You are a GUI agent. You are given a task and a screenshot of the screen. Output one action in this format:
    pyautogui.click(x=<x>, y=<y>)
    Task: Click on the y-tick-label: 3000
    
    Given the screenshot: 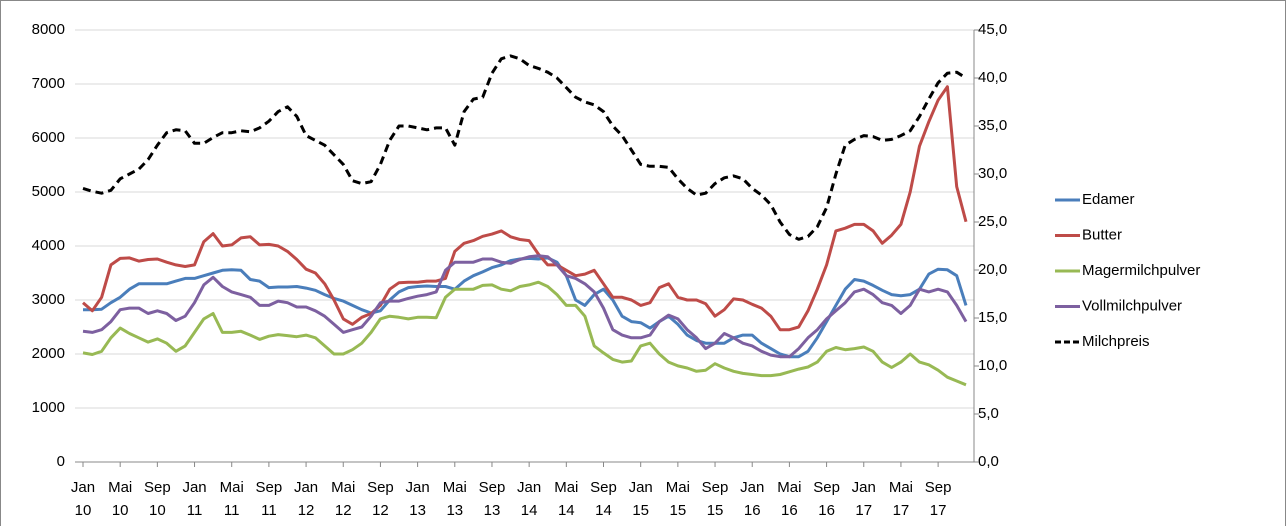 What is the action you would take?
    pyautogui.click(x=48, y=299)
    